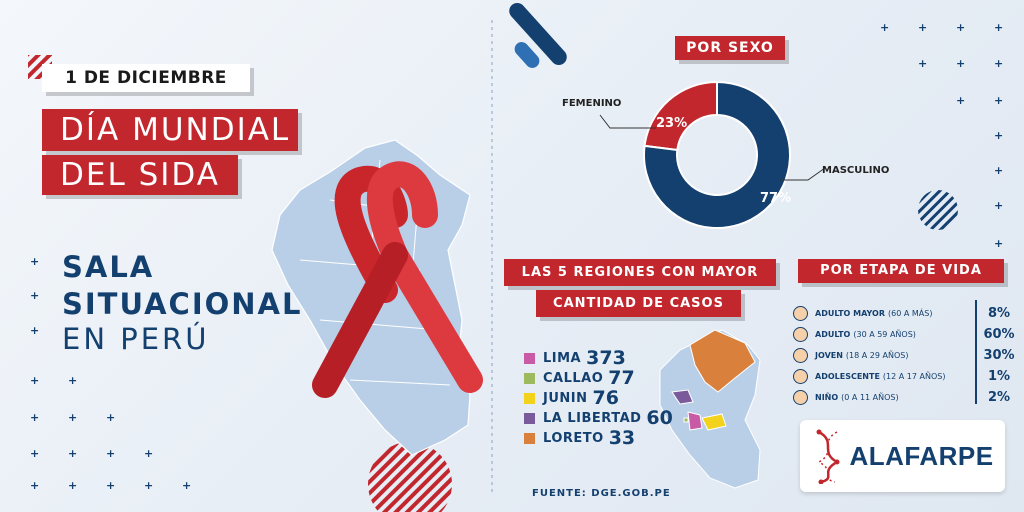 Image resolution: width=1024 pixels, height=512 pixels. I want to click on age-value: 2%, so click(999, 397).